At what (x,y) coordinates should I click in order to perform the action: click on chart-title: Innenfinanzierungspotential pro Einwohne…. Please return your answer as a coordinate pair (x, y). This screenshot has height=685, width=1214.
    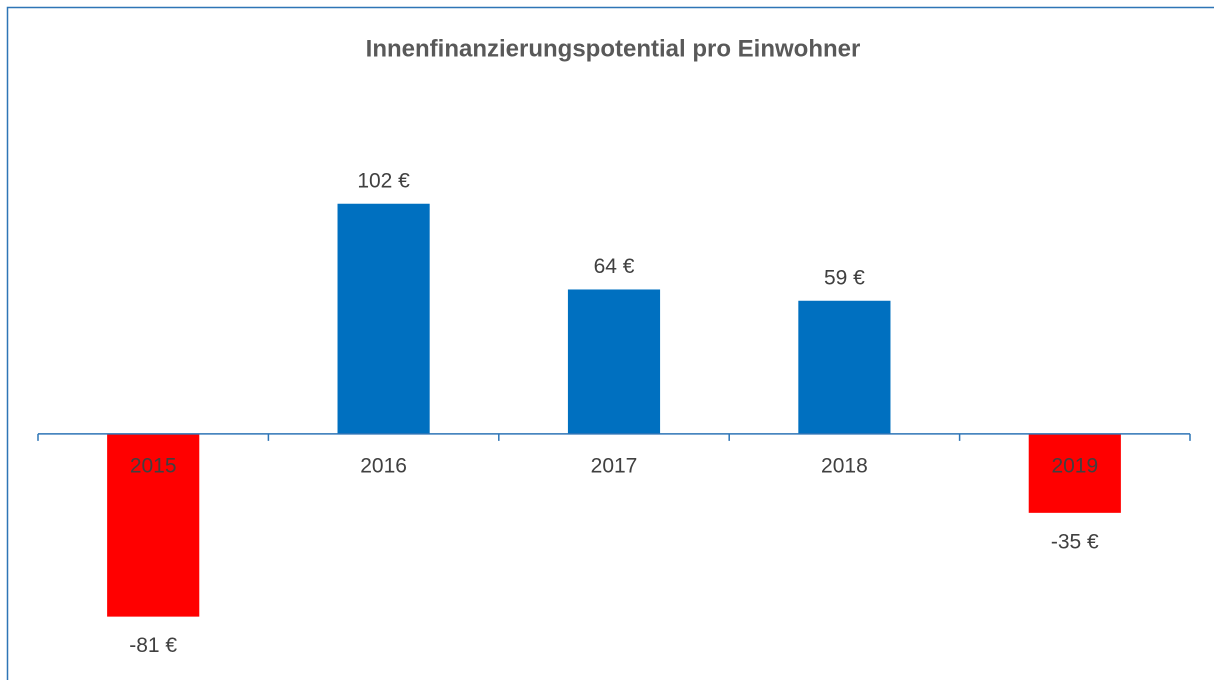
    Looking at the image, I should click on (613, 48).